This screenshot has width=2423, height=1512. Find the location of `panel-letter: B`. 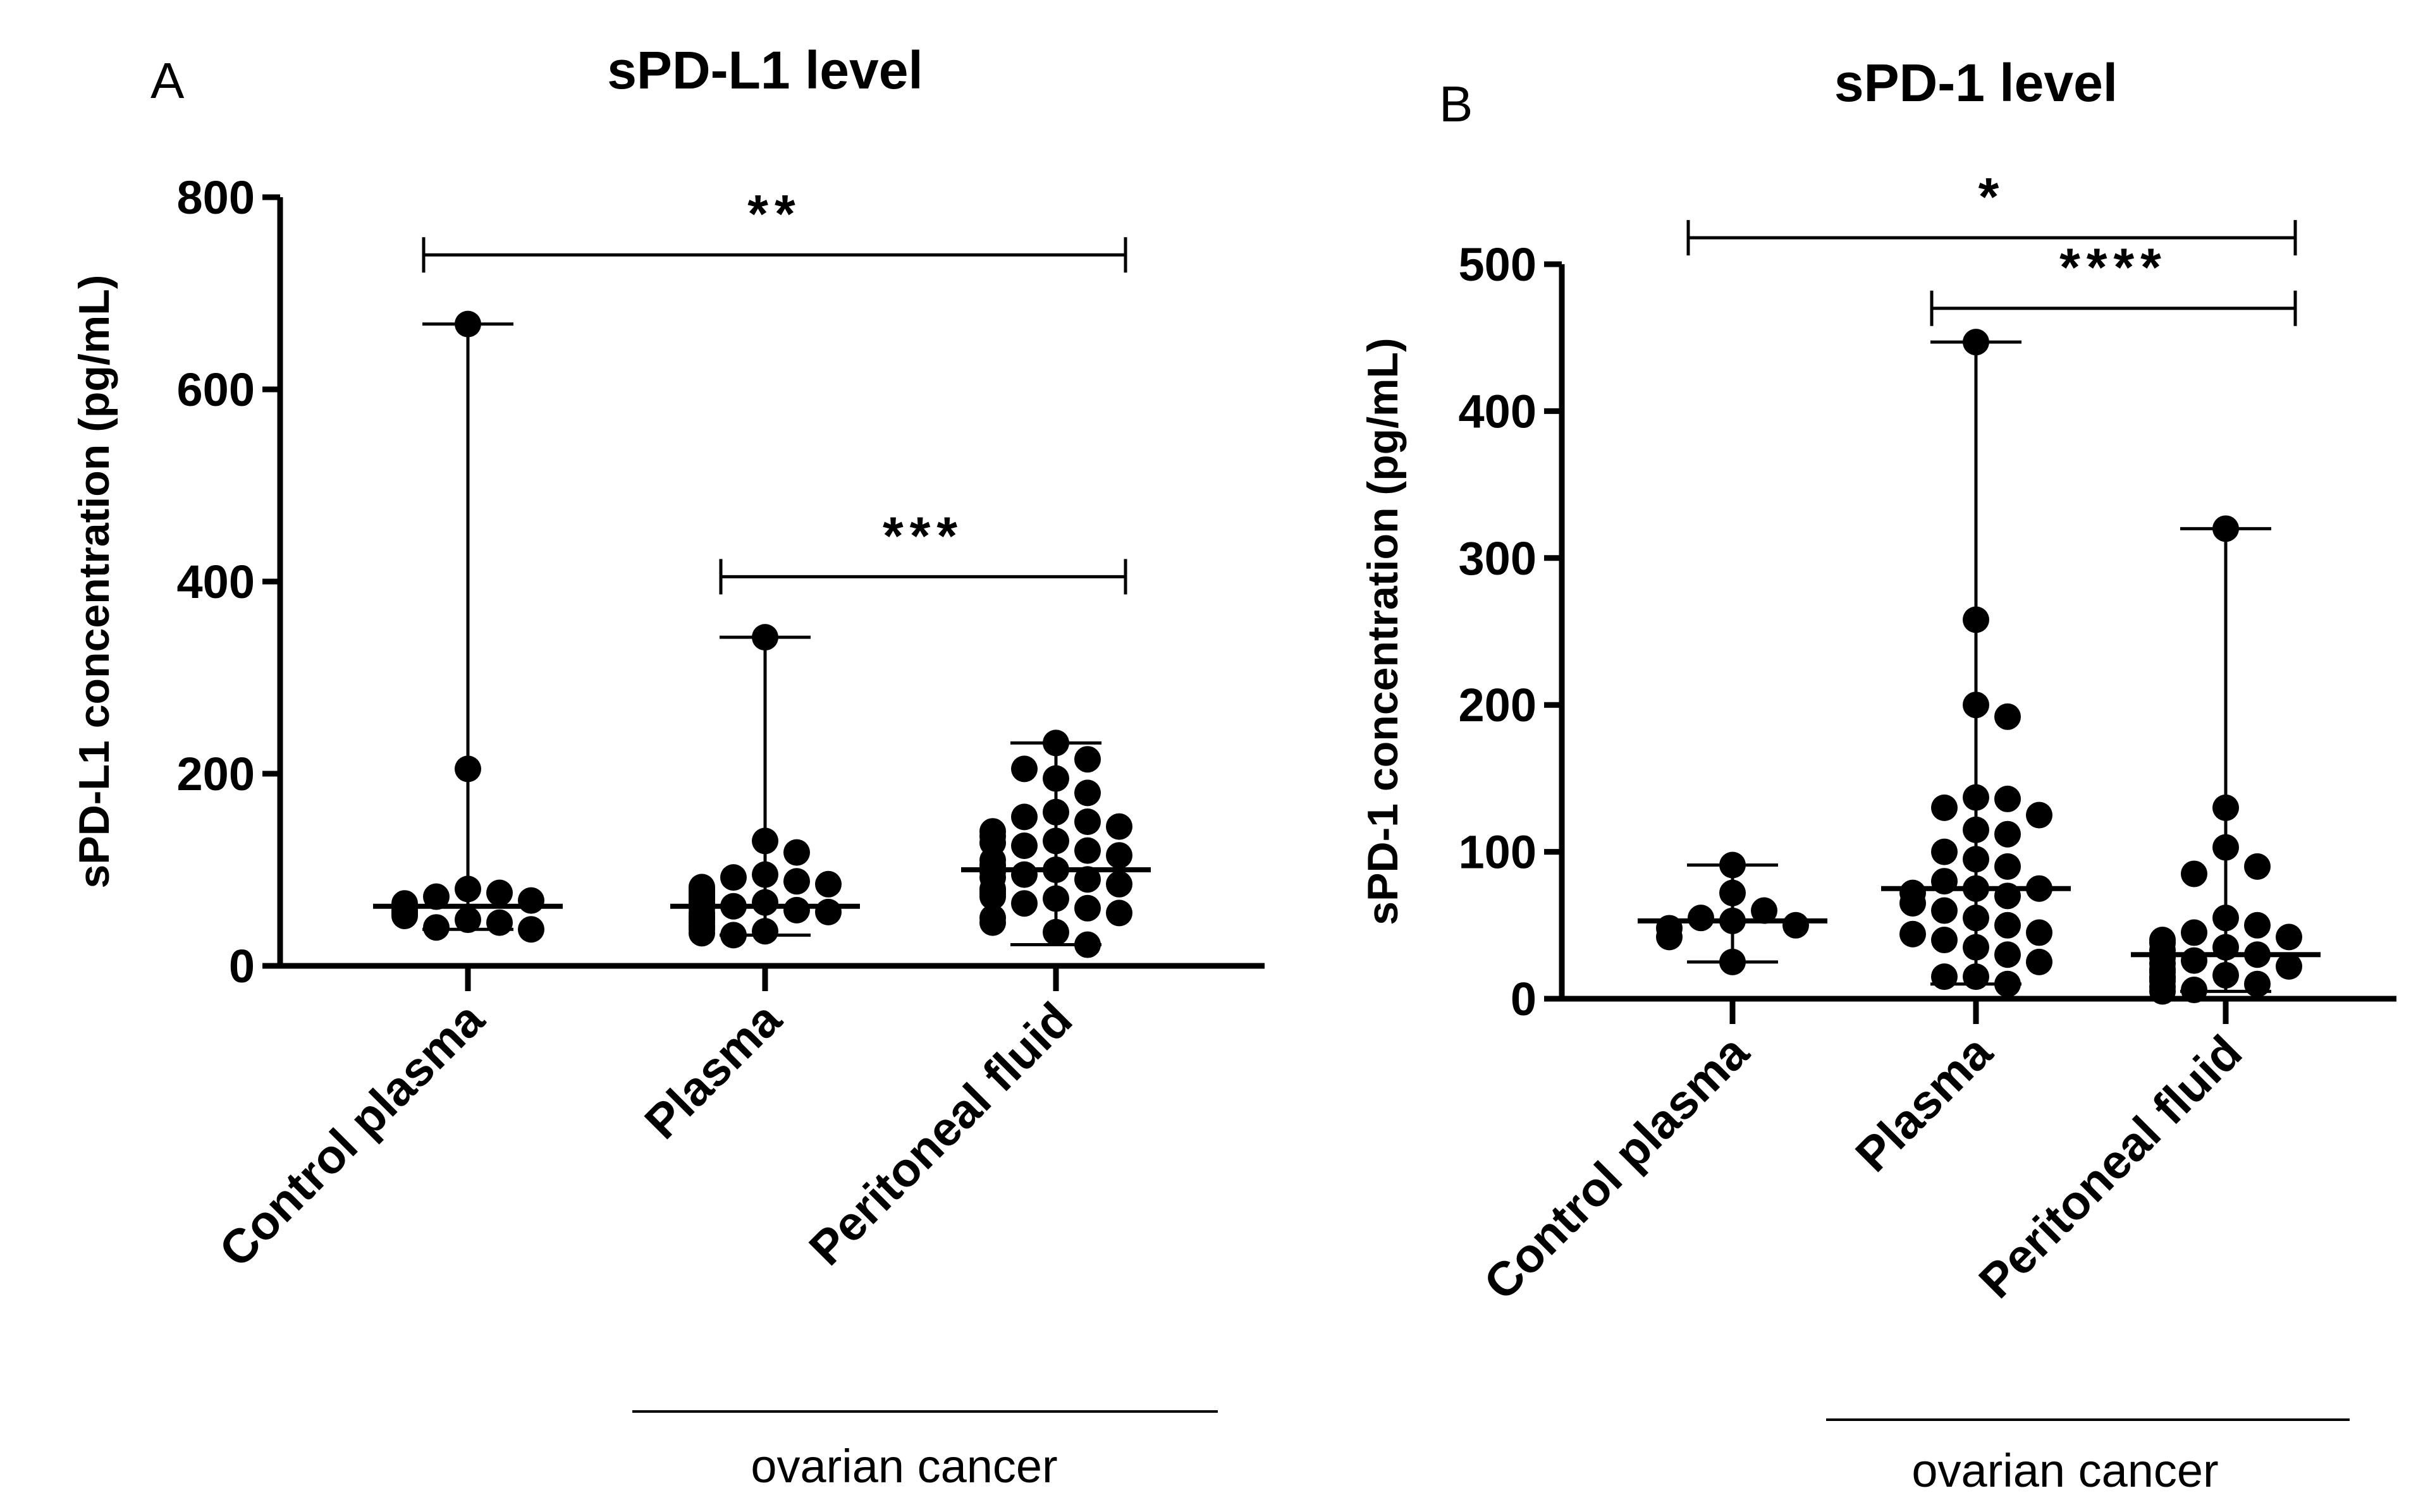

panel-letter: B is located at coordinates (1456, 104).